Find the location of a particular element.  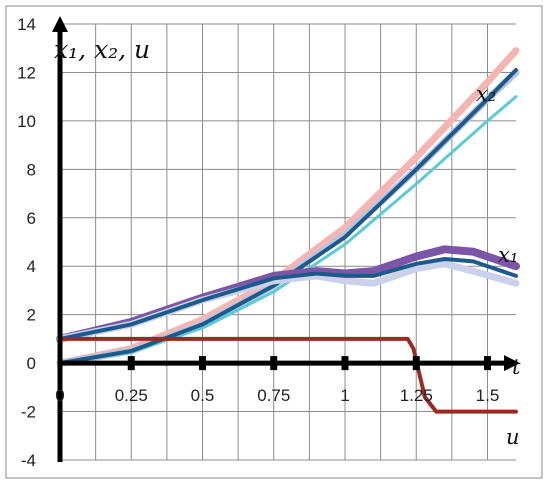

y-tick-label: 2 is located at coordinates (31, 315).